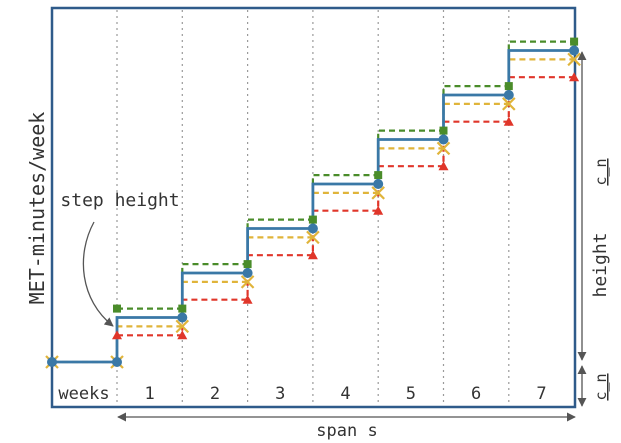 This screenshot has height=443, width=621. Describe the element at coordinates (215, 394) in the screenshot. I see `week-number-label: 2` at that location.